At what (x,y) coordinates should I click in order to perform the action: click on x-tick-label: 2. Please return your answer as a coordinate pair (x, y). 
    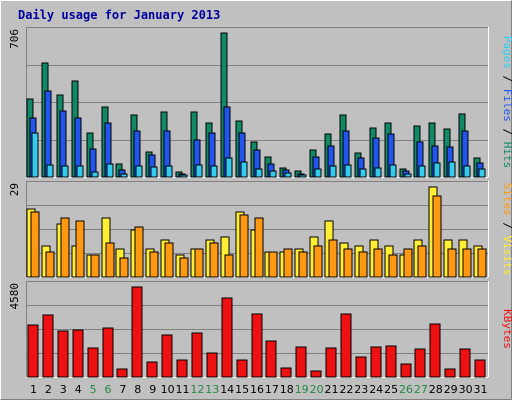
    Looking at the image, I should click on (48, 389).